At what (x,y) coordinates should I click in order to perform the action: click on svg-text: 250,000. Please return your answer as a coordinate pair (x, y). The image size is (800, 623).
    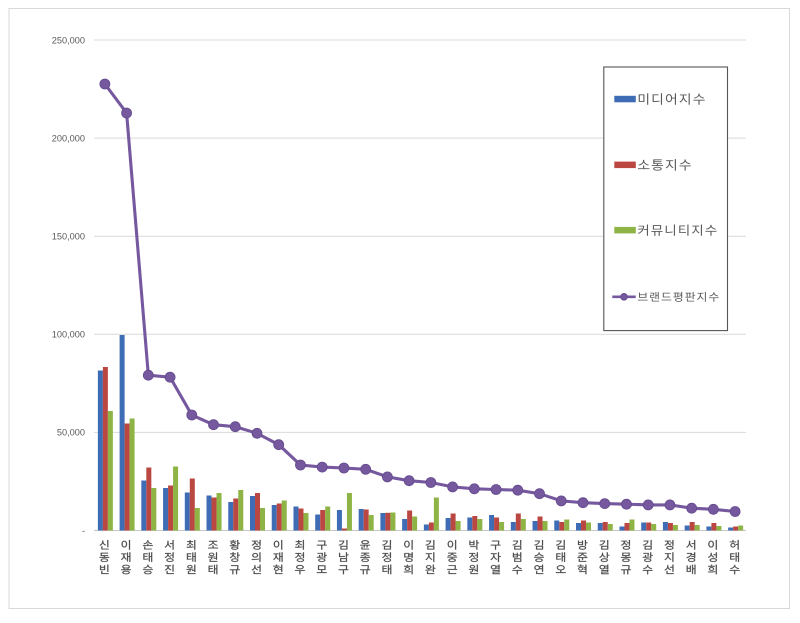
    Looking at the image, I should click on (68, 40).